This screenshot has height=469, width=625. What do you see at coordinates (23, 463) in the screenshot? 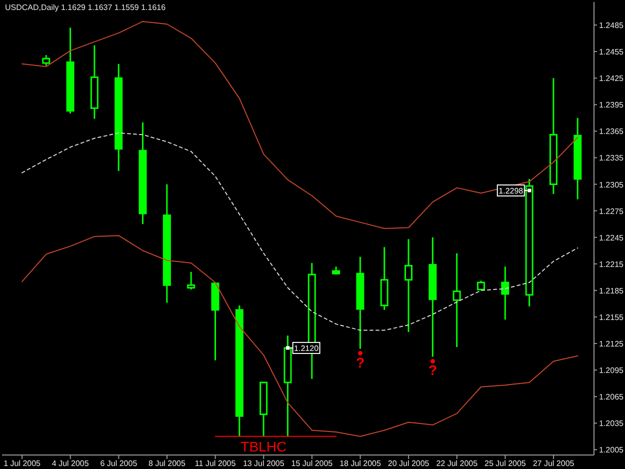
I see `x-tick-label: 1 Jul 2005` at bounding box center [23, 463].